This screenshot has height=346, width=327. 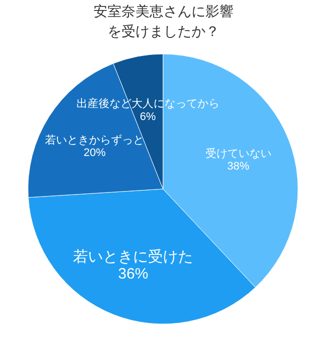 What do you see at coordinates (164, 21) in the screenshot?
I see `title: 安室奈美恵さんに影響を受けましたか？` at bounding box center [164, 21].